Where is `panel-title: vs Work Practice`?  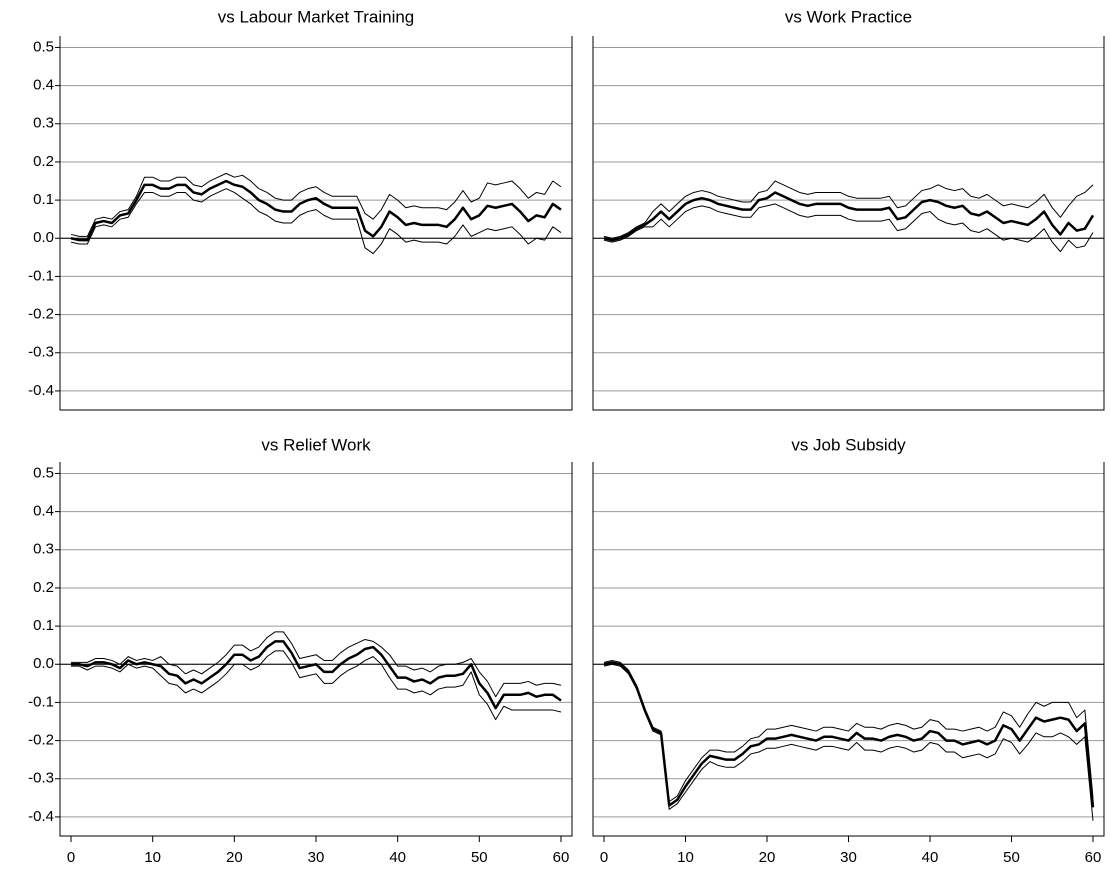 panel-title: vs Work Practice is located at coordinates (848, 16).